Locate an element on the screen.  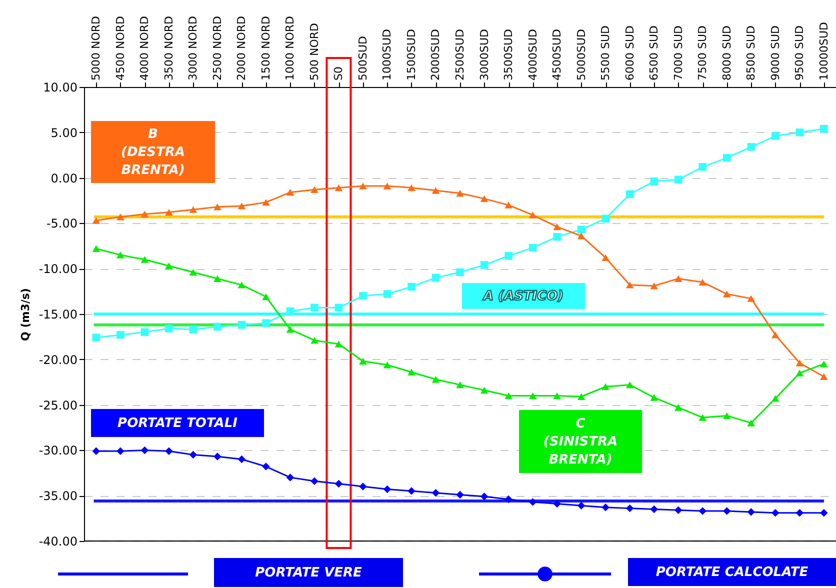
x-tick-label: 4000 NORD is located at coordinates (145, 48).